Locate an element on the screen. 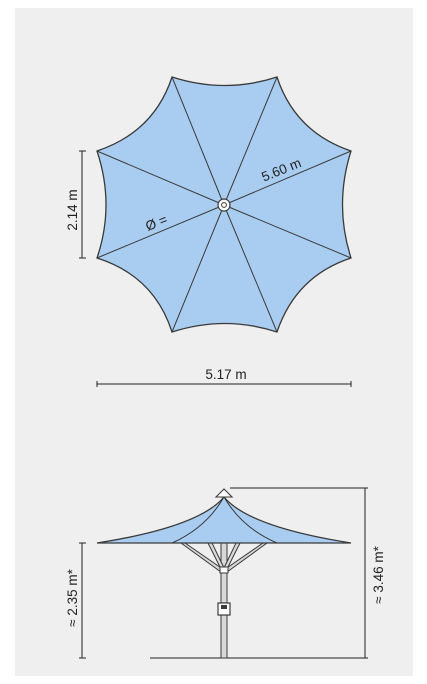 This screenshot has width=427, height=684. total-height-label: ≈ 3.46 m* is located at coordinates (378, 574).